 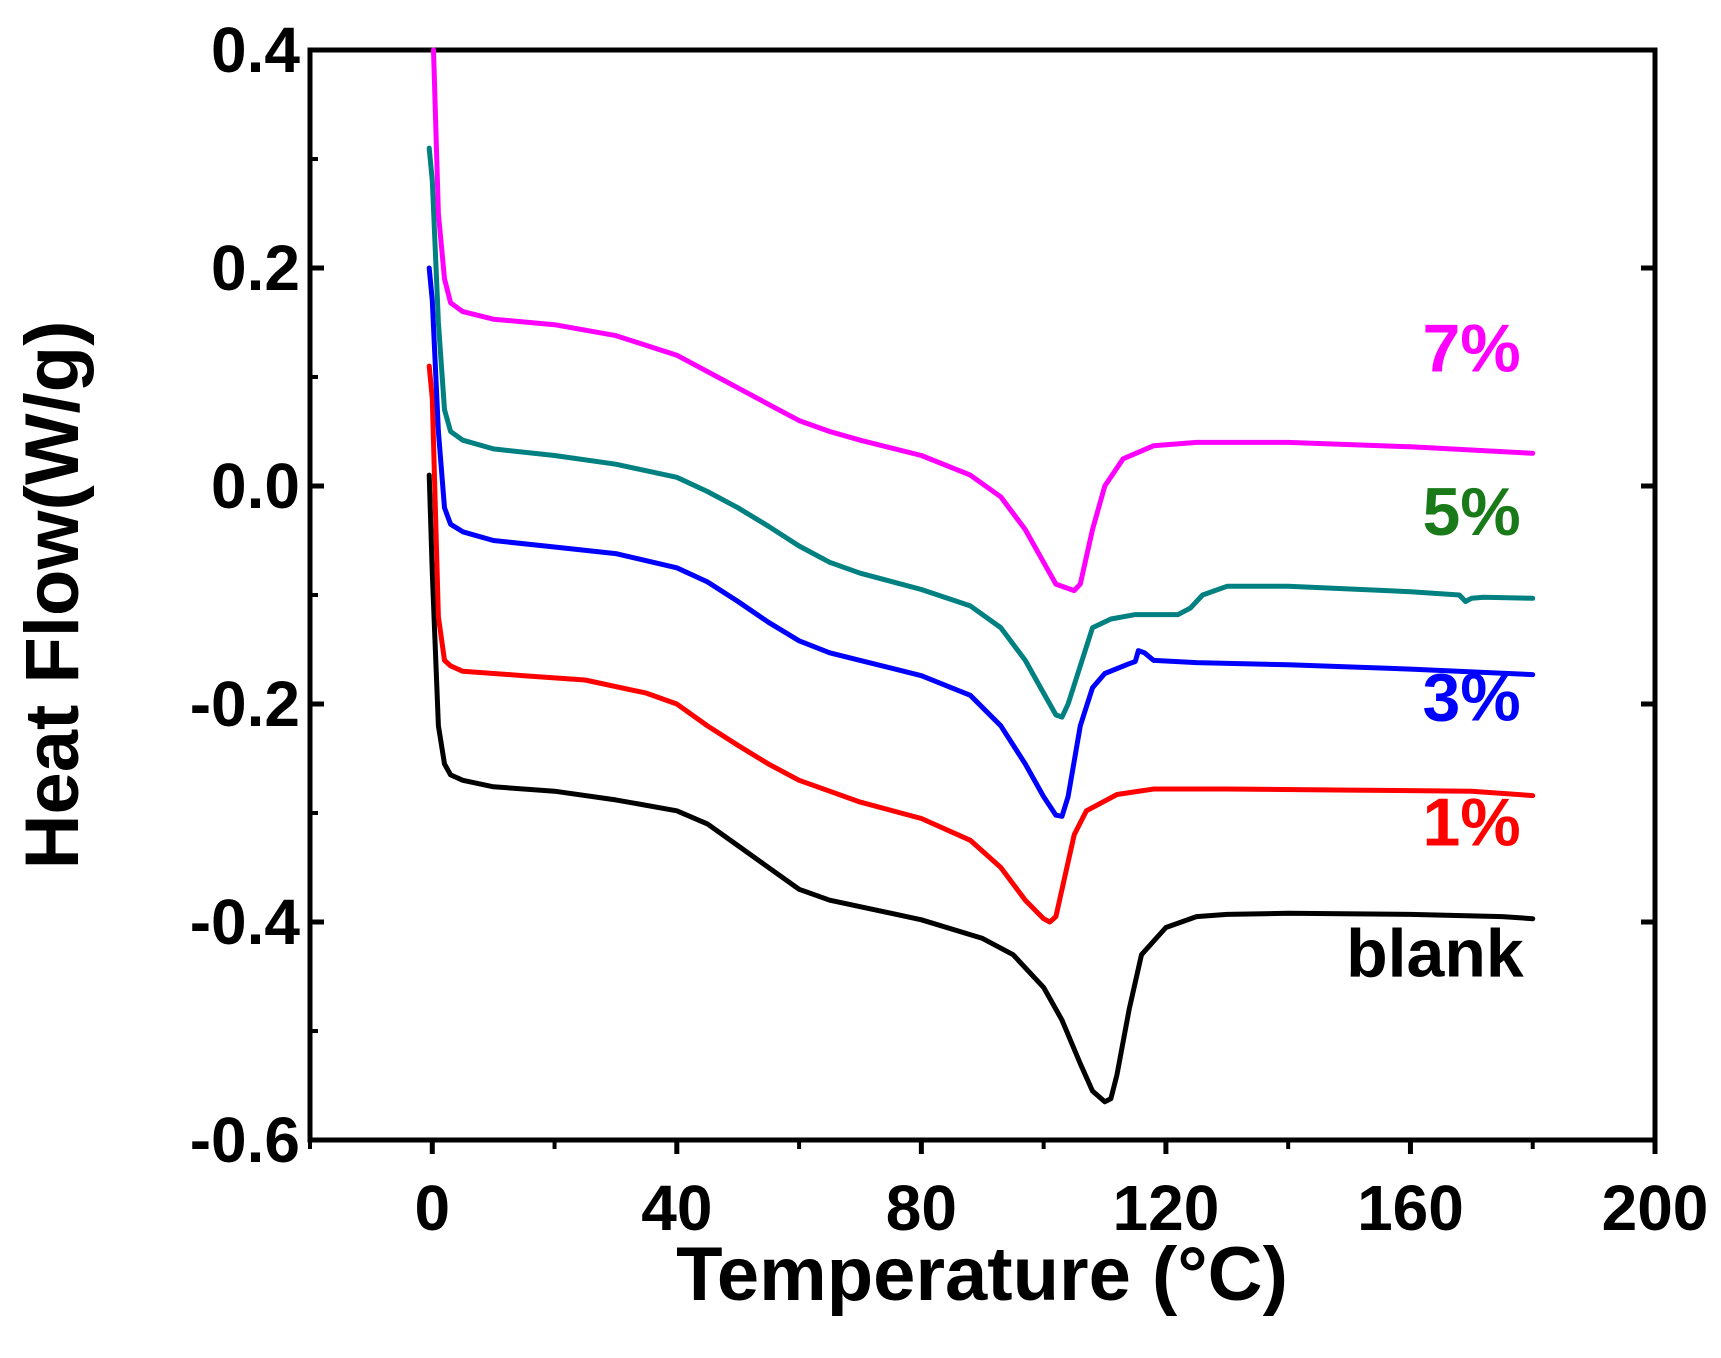 What do you see at coordinates (676, 1208) in the screenshot?
I see `x-tick-label: 40` at bounding box center [676, 1208].